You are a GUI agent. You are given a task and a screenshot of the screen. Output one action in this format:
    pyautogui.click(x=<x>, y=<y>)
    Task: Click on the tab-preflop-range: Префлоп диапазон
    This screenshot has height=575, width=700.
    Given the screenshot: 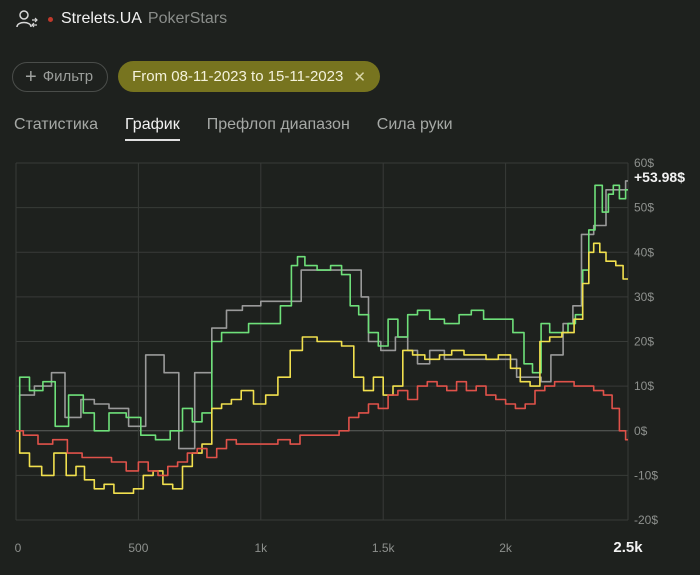 What is the action you would take?
    pyautogui.click(x=278, y=124)
    